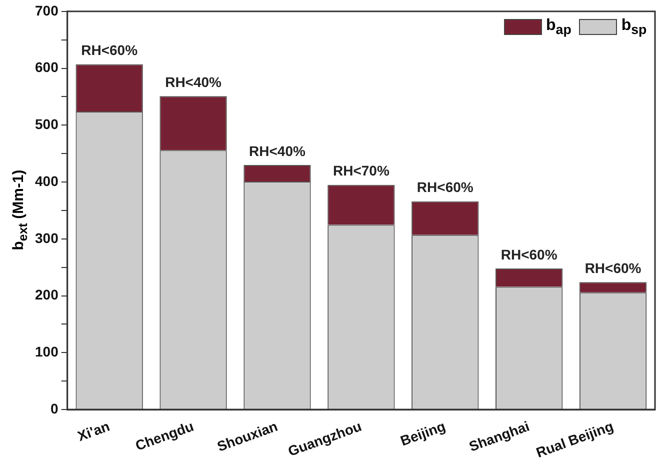 The image size is (663, 465). Describe the element at coordinates (47, 180) in the screenshot. I see `y-tick-label: 400` at that location.